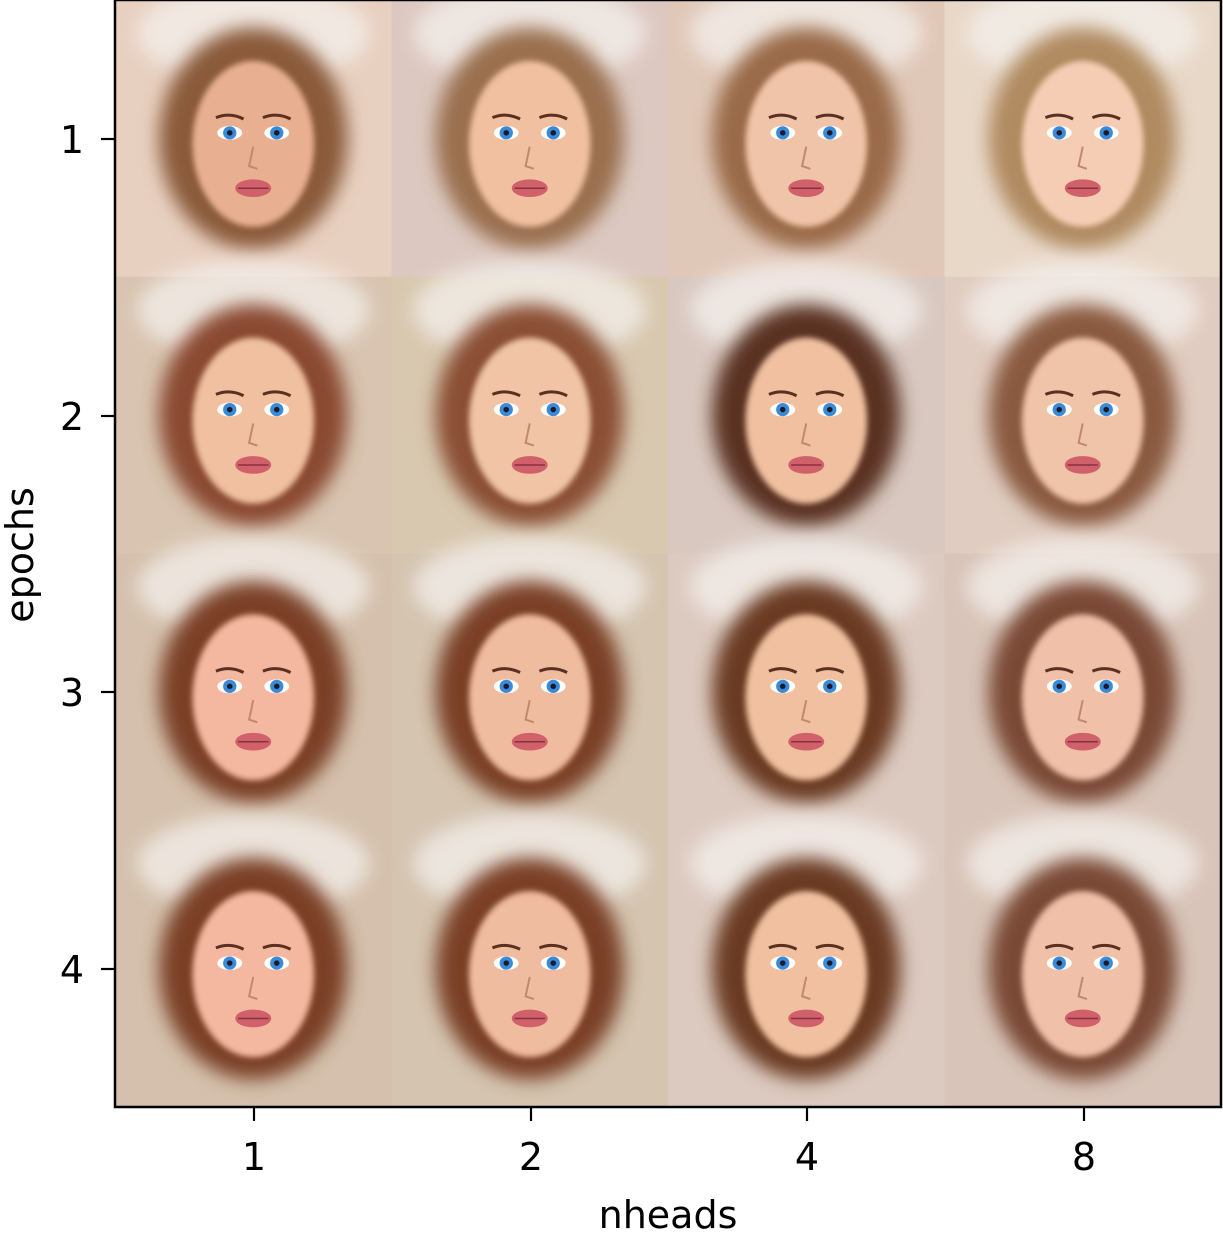 Image resolution: width=1223 pixels, height=1238 pixels. What do you see at coordinates (21, 555) in the screenshot?
I see `y-axis-label: epochs` at bounding box center [21, 555].